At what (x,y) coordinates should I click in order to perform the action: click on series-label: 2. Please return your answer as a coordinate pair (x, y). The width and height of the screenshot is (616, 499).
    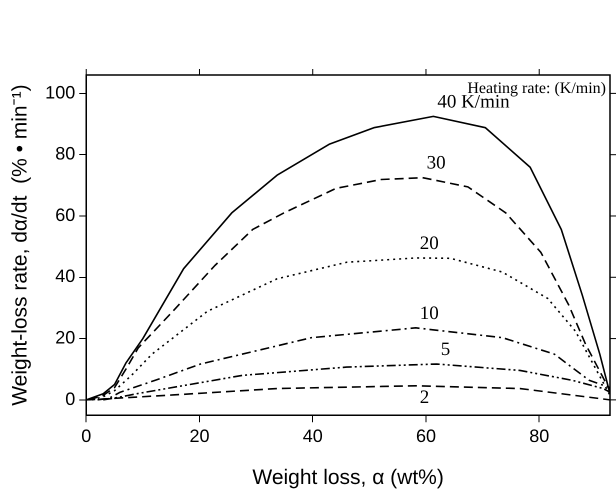
    Looking at the image, I should click on (425, 397).